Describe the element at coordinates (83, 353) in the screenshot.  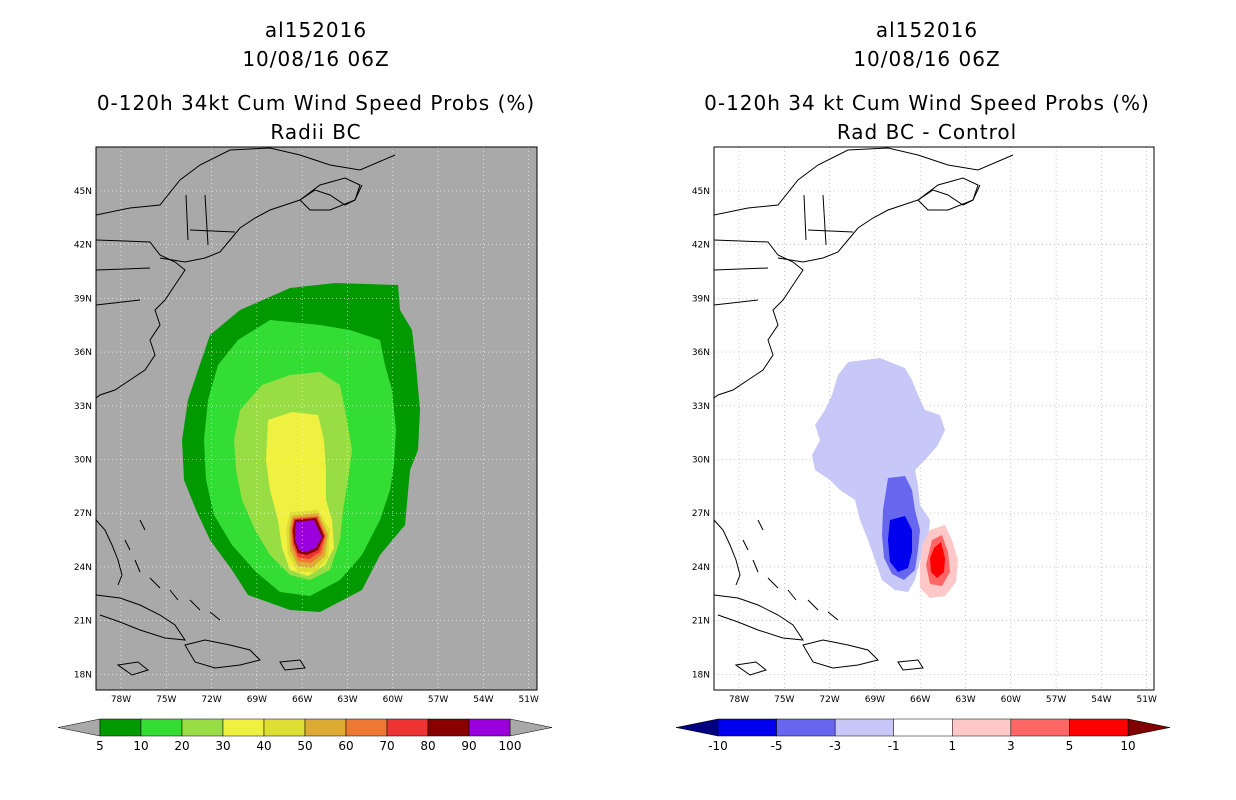
I see `lat-tick-label: 36N` at that location.